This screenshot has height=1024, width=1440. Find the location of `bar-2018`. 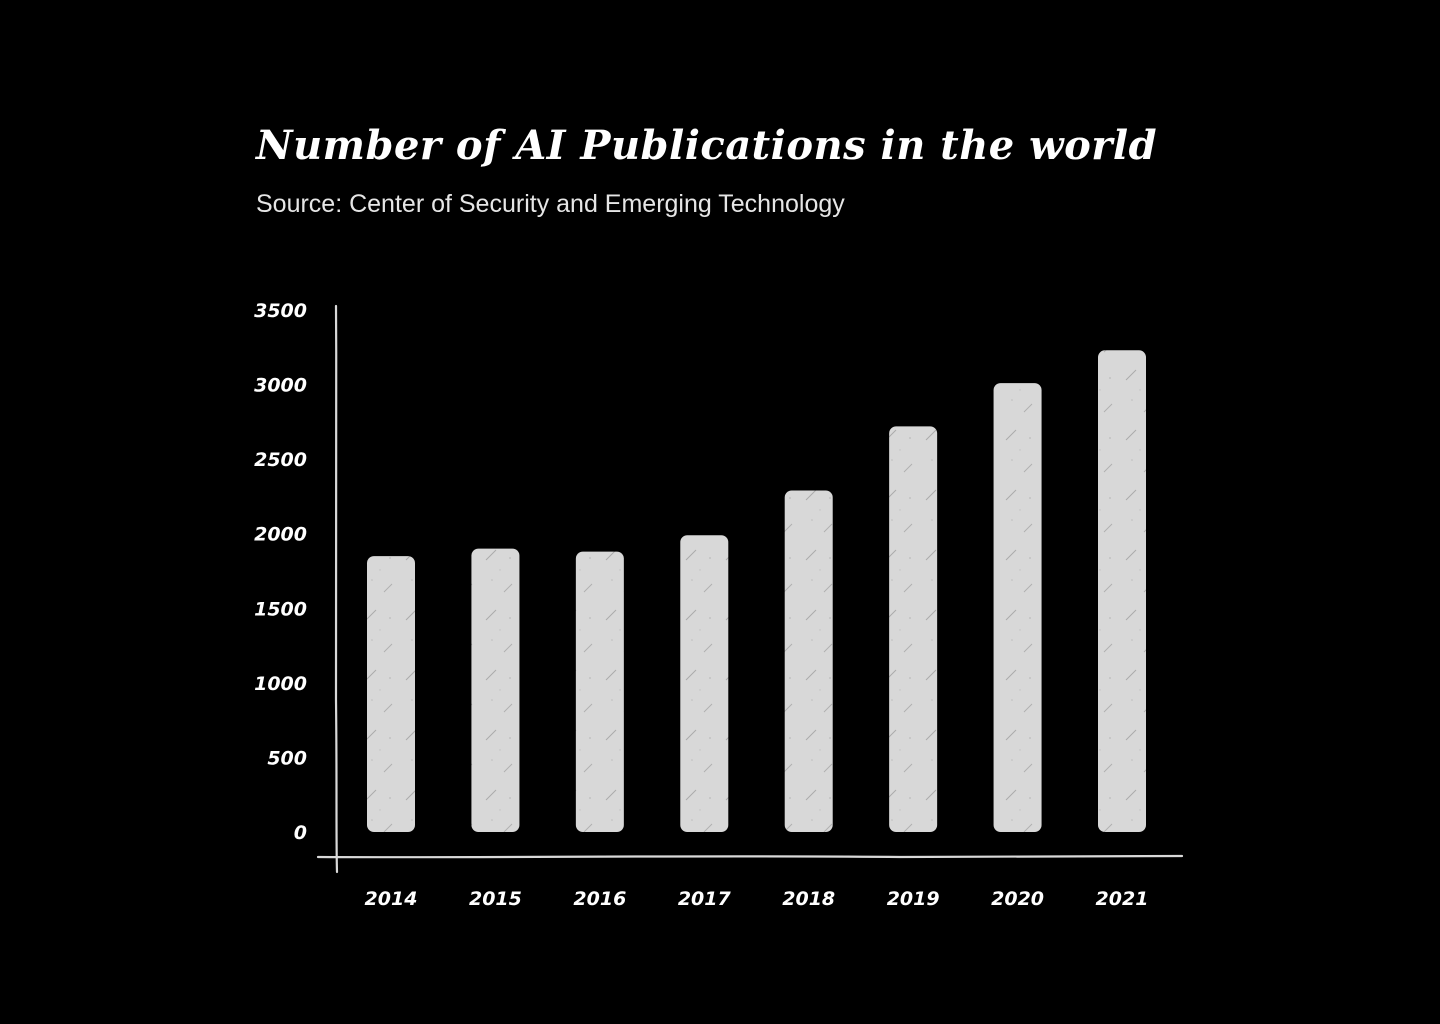

bar-2018 is located at coordinates (808, 661).